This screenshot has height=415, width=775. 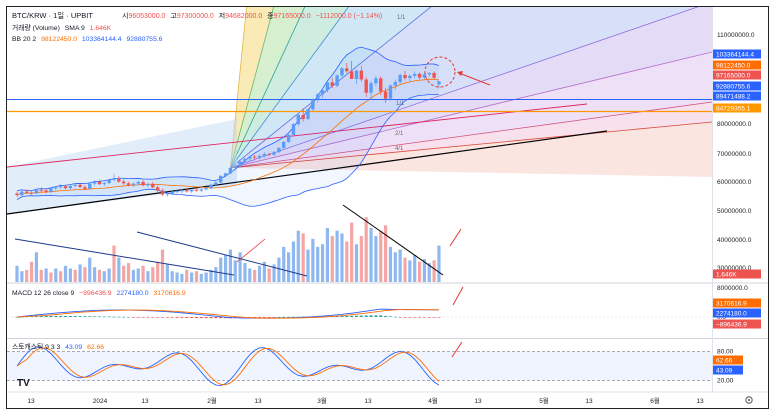 What do you see at coordinates (440, 72) in the screenshot?
I see `highlight-circle` at bounding box center [440, 72].